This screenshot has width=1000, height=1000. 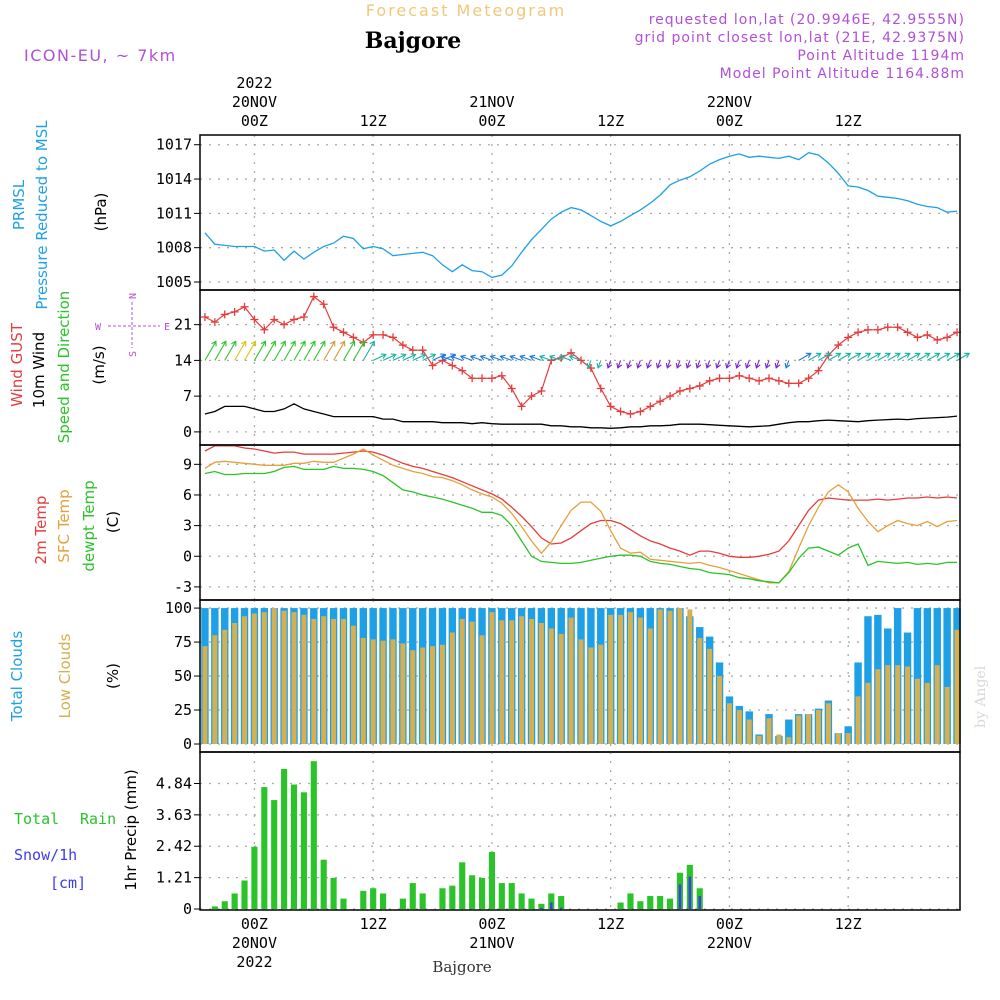 What do you see at coordinates (580, 831) in the screenshot?
I see `precipitation-frame` at bounding box center [580, 831].